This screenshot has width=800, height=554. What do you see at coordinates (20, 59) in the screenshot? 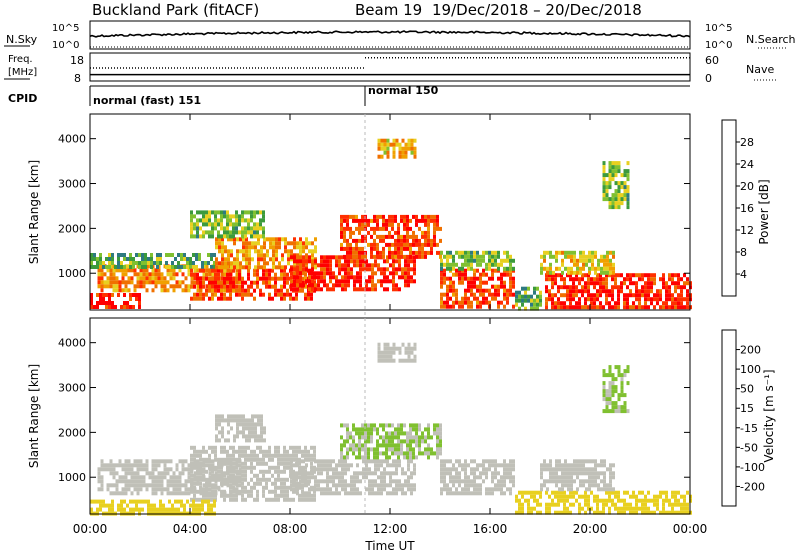
I see `freq-label-1: Freq.` at bounding box center [20, 59].